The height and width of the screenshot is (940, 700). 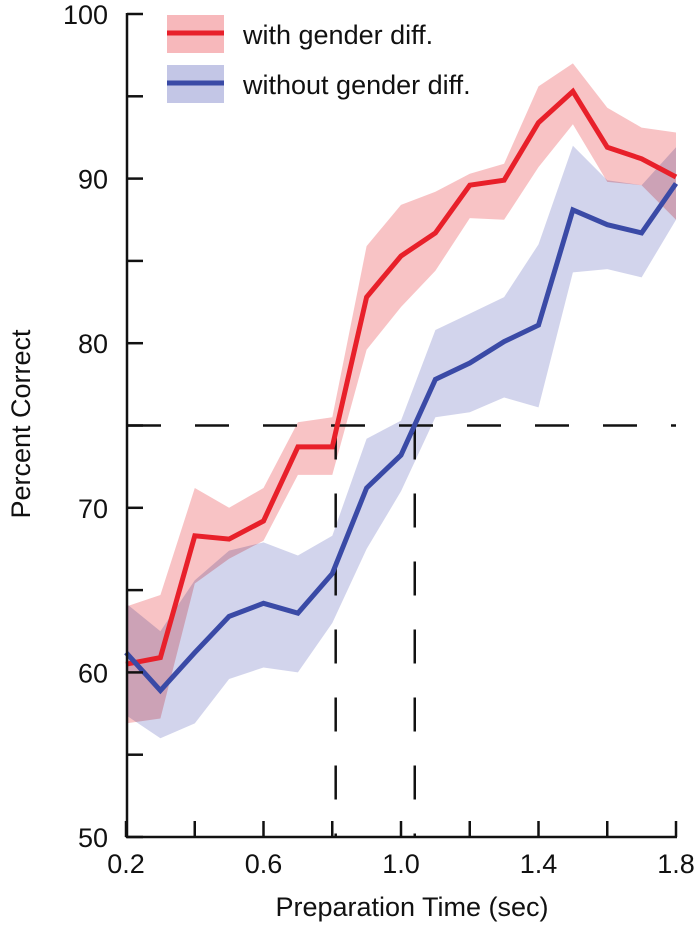 What do you see at coordinates (93, 344) in the screenshot?
I see `y-tick-label: 80` at bounding box center [93, 344].